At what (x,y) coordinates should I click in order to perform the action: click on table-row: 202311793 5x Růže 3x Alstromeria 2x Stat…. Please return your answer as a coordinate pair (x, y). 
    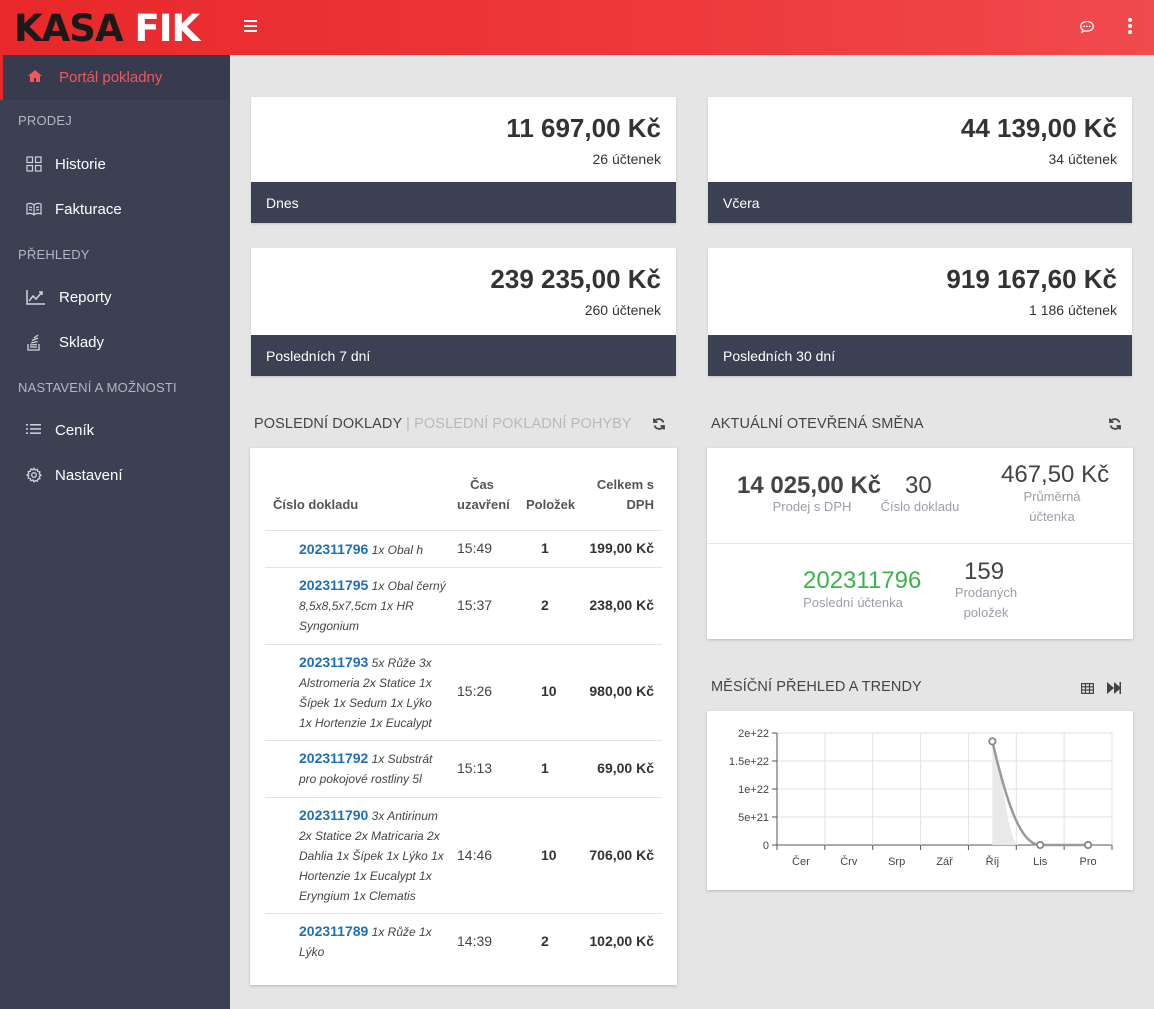
    Looking at the image, I should click on (463, 692).